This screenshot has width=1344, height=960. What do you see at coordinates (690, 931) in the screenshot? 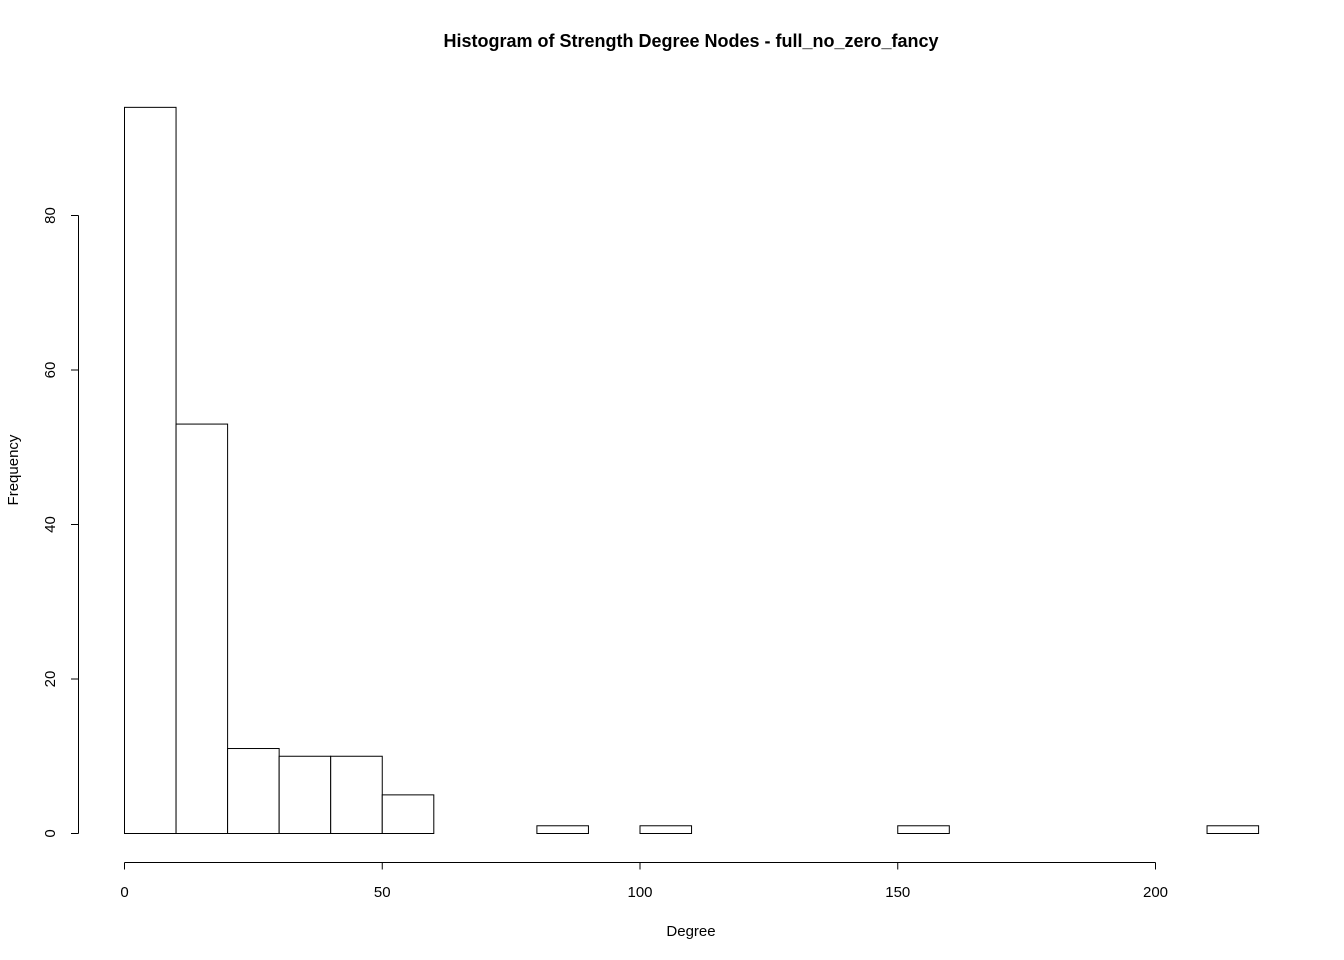
I see `x-axis-label: Degree` at bounding box center [690, 931].